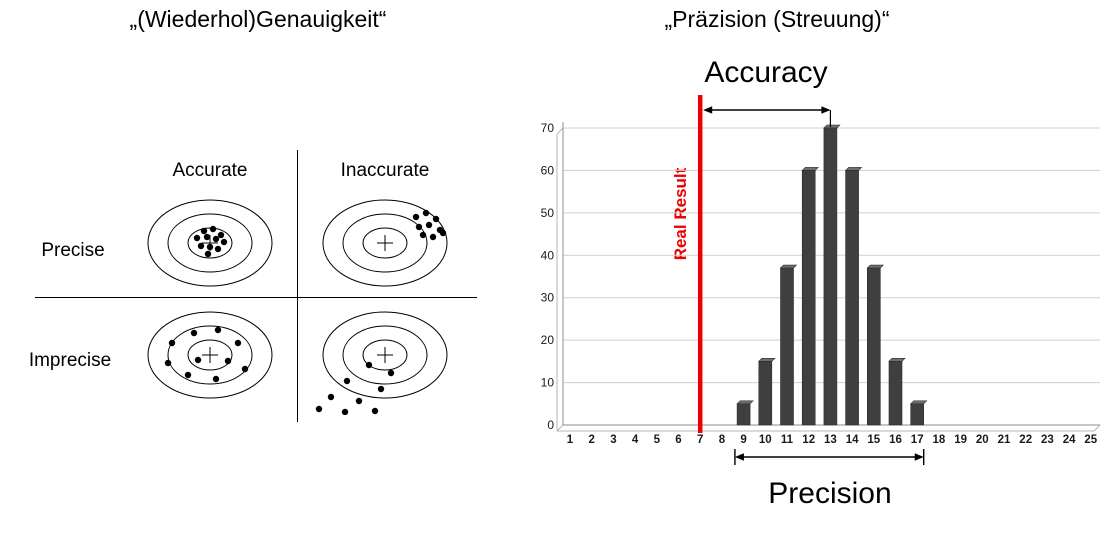 This screenshot has width=1120, height=533. Describe the element at coordinates (548, 128) in the screenshot. I see `y-tick-label-70: 70` at that location.